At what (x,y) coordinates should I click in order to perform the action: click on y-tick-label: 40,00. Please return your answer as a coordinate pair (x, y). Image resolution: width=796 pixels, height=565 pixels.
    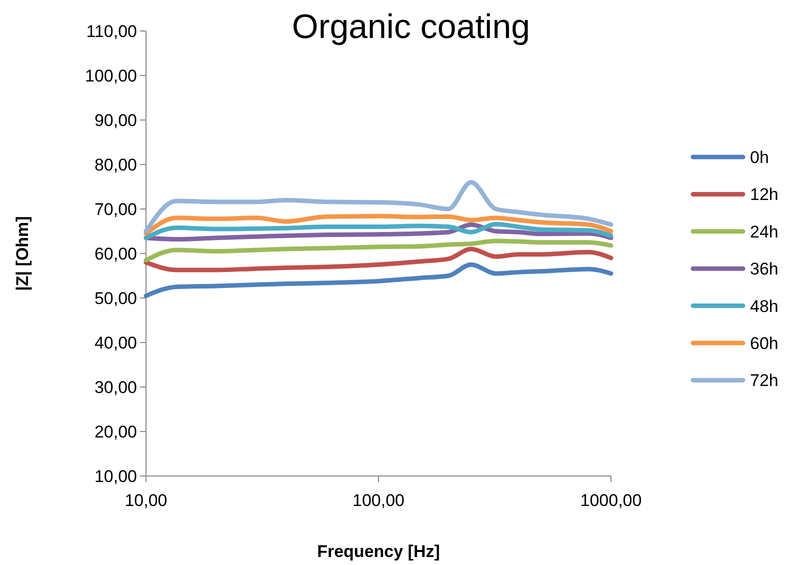
    Looking at the image, I should click on (115, 343).